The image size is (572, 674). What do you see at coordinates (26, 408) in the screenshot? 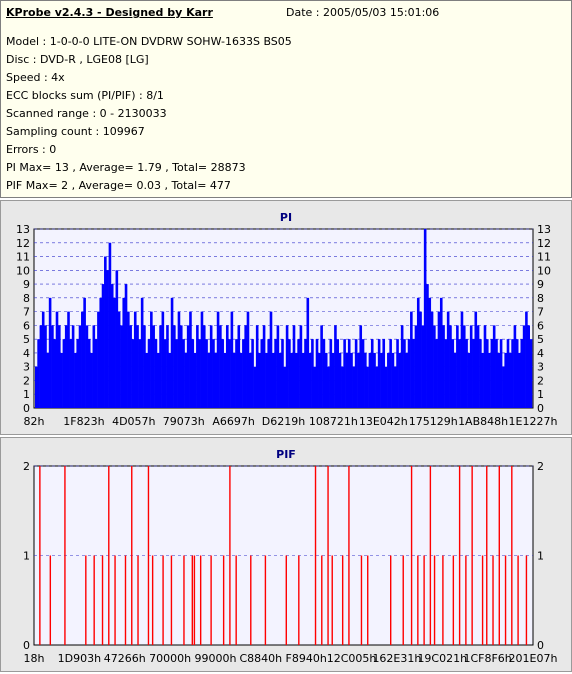
I see `pi-y-tick-label-left: 0` at bounding box center [26, 408].